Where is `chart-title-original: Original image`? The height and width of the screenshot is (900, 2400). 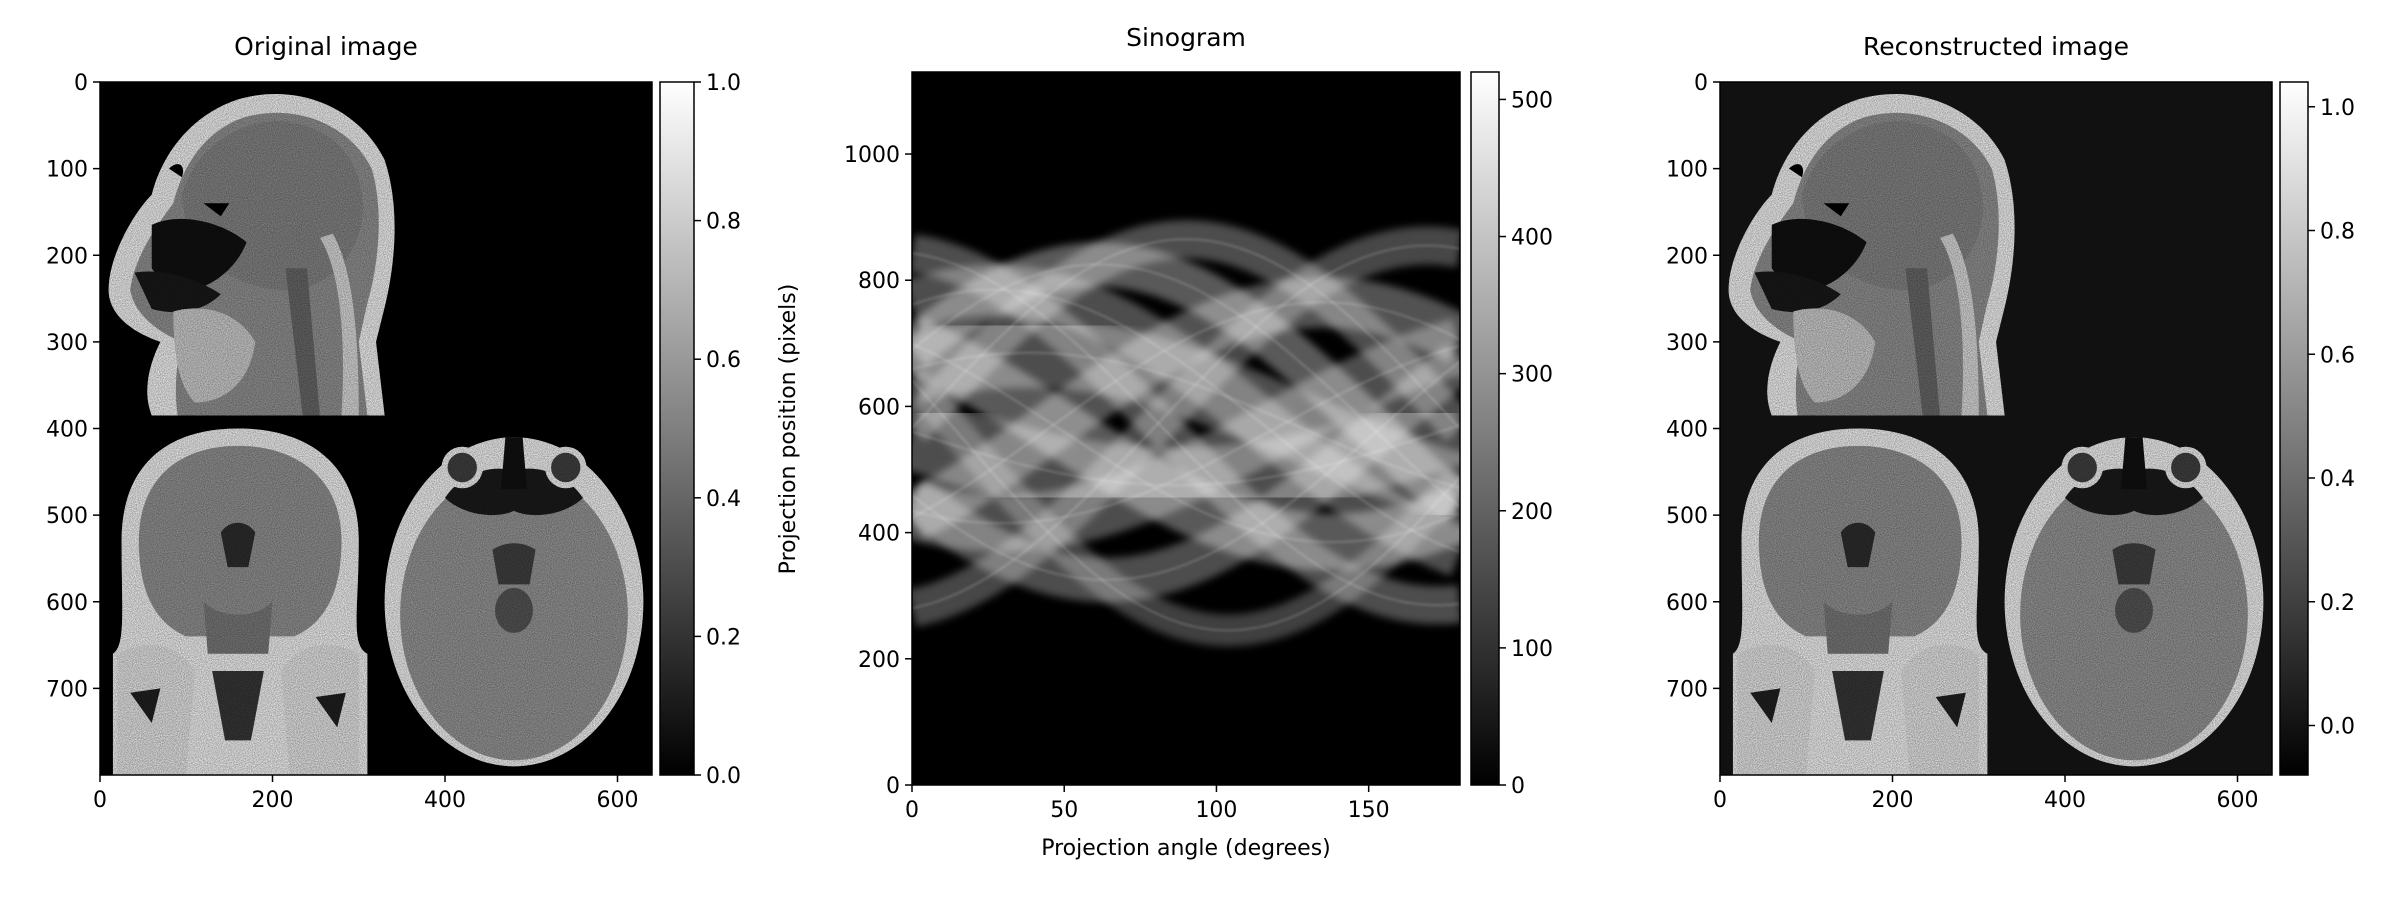
chart-title-original: Original image is located at coordinates (326, 46).